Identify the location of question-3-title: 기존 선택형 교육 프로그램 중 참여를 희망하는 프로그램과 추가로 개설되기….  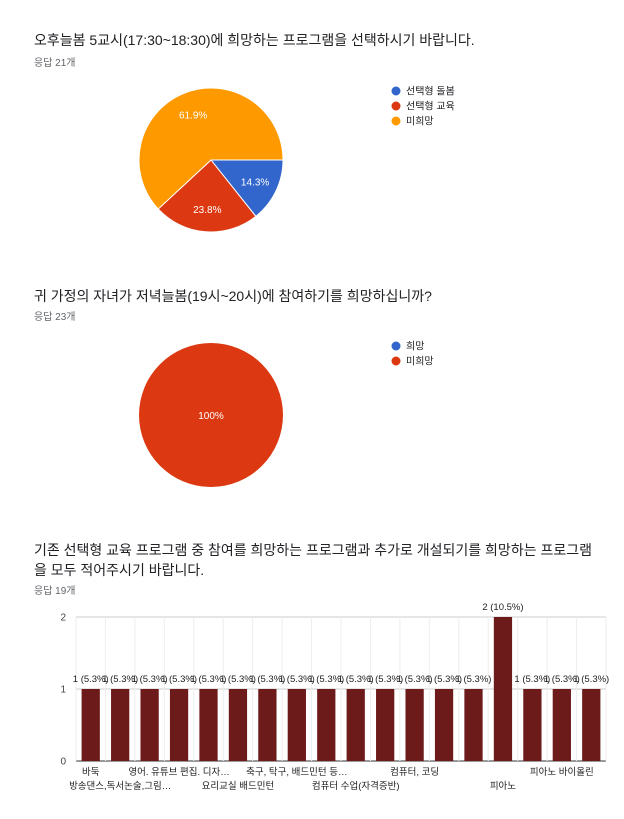
(313, 560).